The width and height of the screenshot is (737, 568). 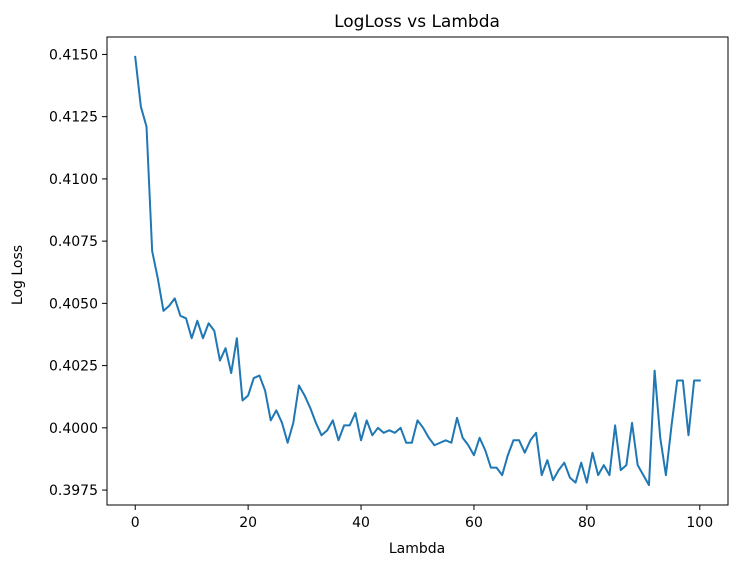 I want to click on y-tick-label: 0.4050, so click(x=73, y=304).